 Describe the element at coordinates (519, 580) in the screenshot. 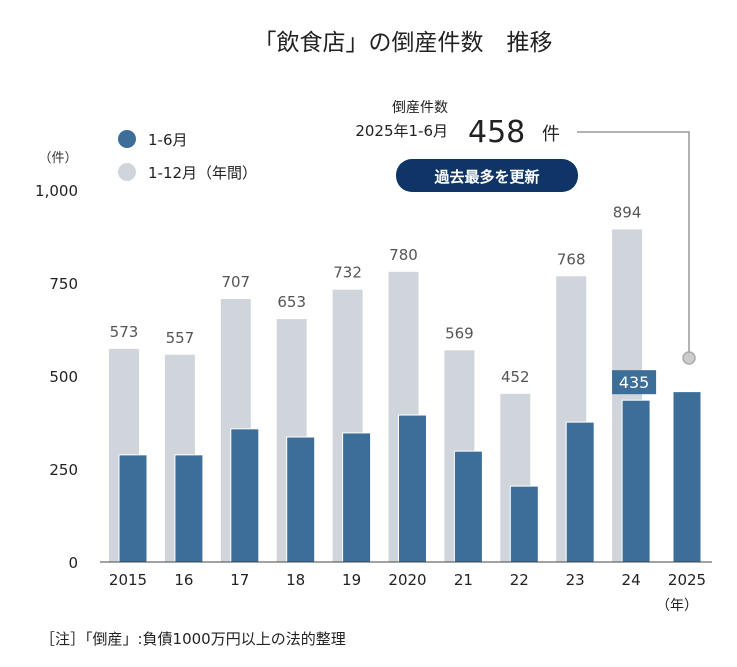

I see `x-tick-label: 22` at that location.